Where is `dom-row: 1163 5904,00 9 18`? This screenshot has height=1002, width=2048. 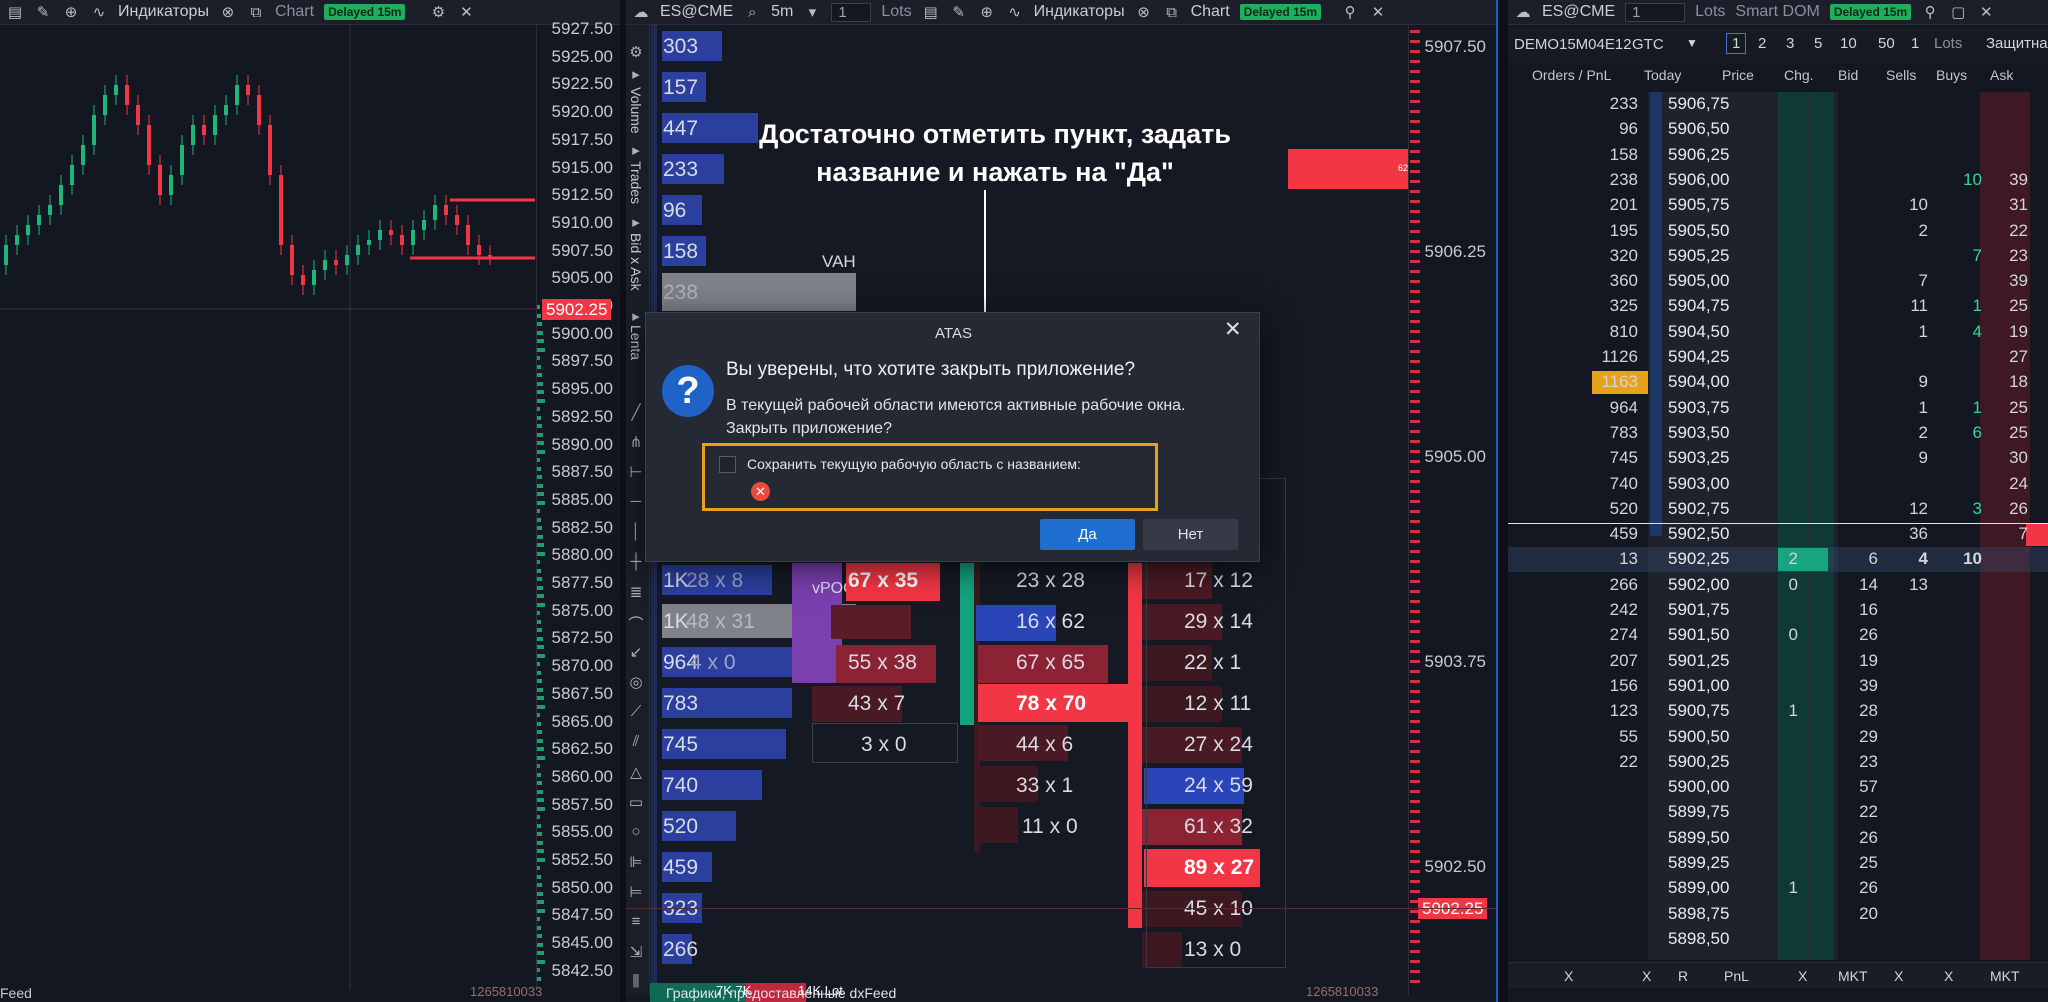
dom-row: 1163 5904,00 9 18 is located at coordinates (1778, 382).